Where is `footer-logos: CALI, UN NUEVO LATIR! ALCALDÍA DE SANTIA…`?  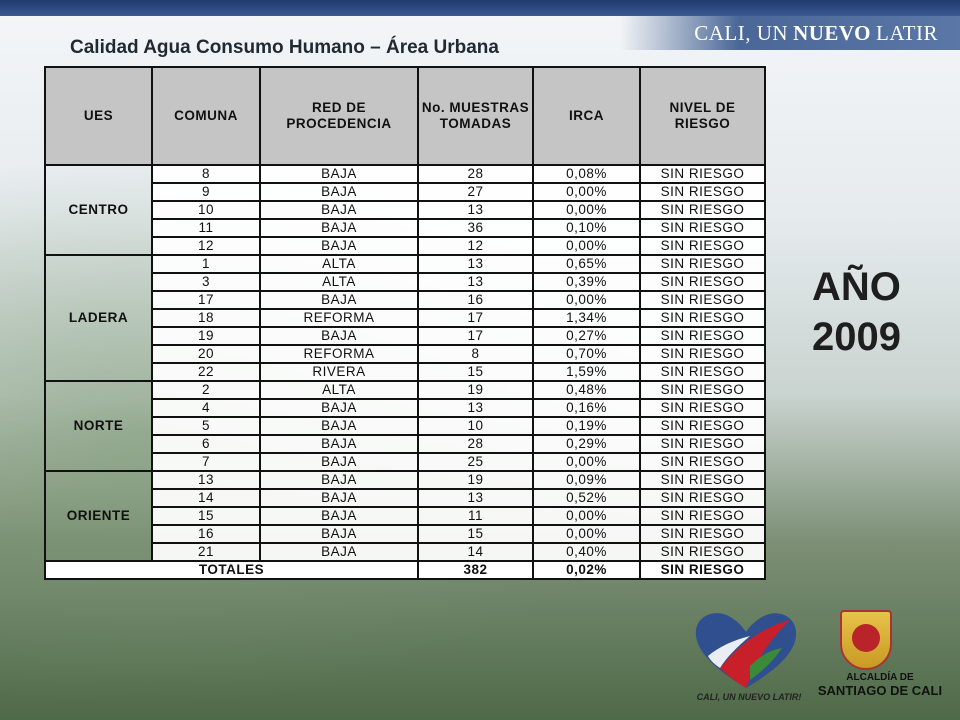
footer-logos: CALI, UN NUEVO LATIR! ALCALDÍA DE SANTIA… is located at coordinates (825, 663).